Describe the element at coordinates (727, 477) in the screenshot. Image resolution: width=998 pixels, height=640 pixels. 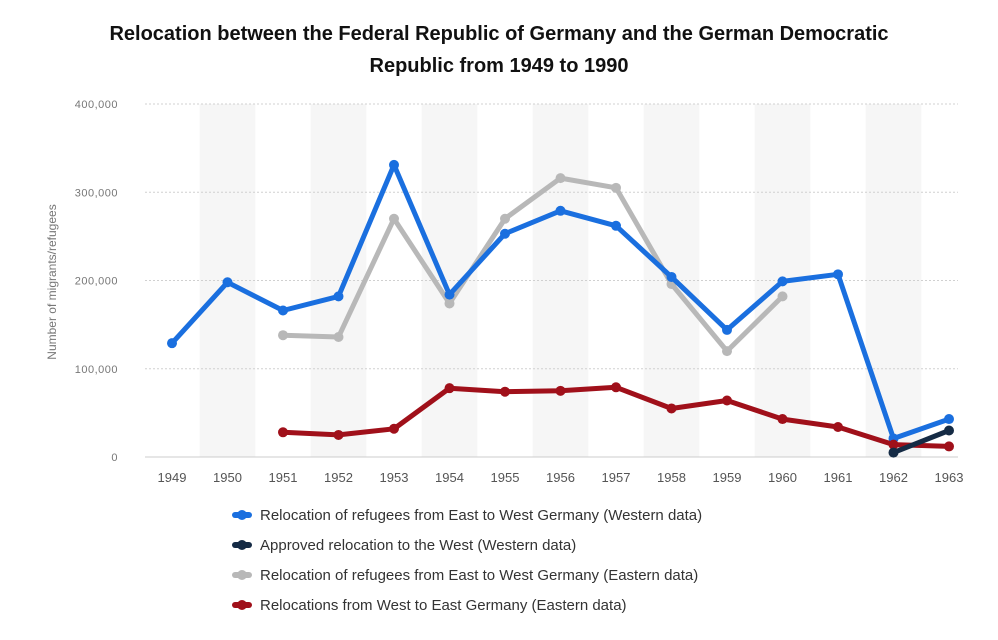
I see `x-tick-label: 1959` at that location.